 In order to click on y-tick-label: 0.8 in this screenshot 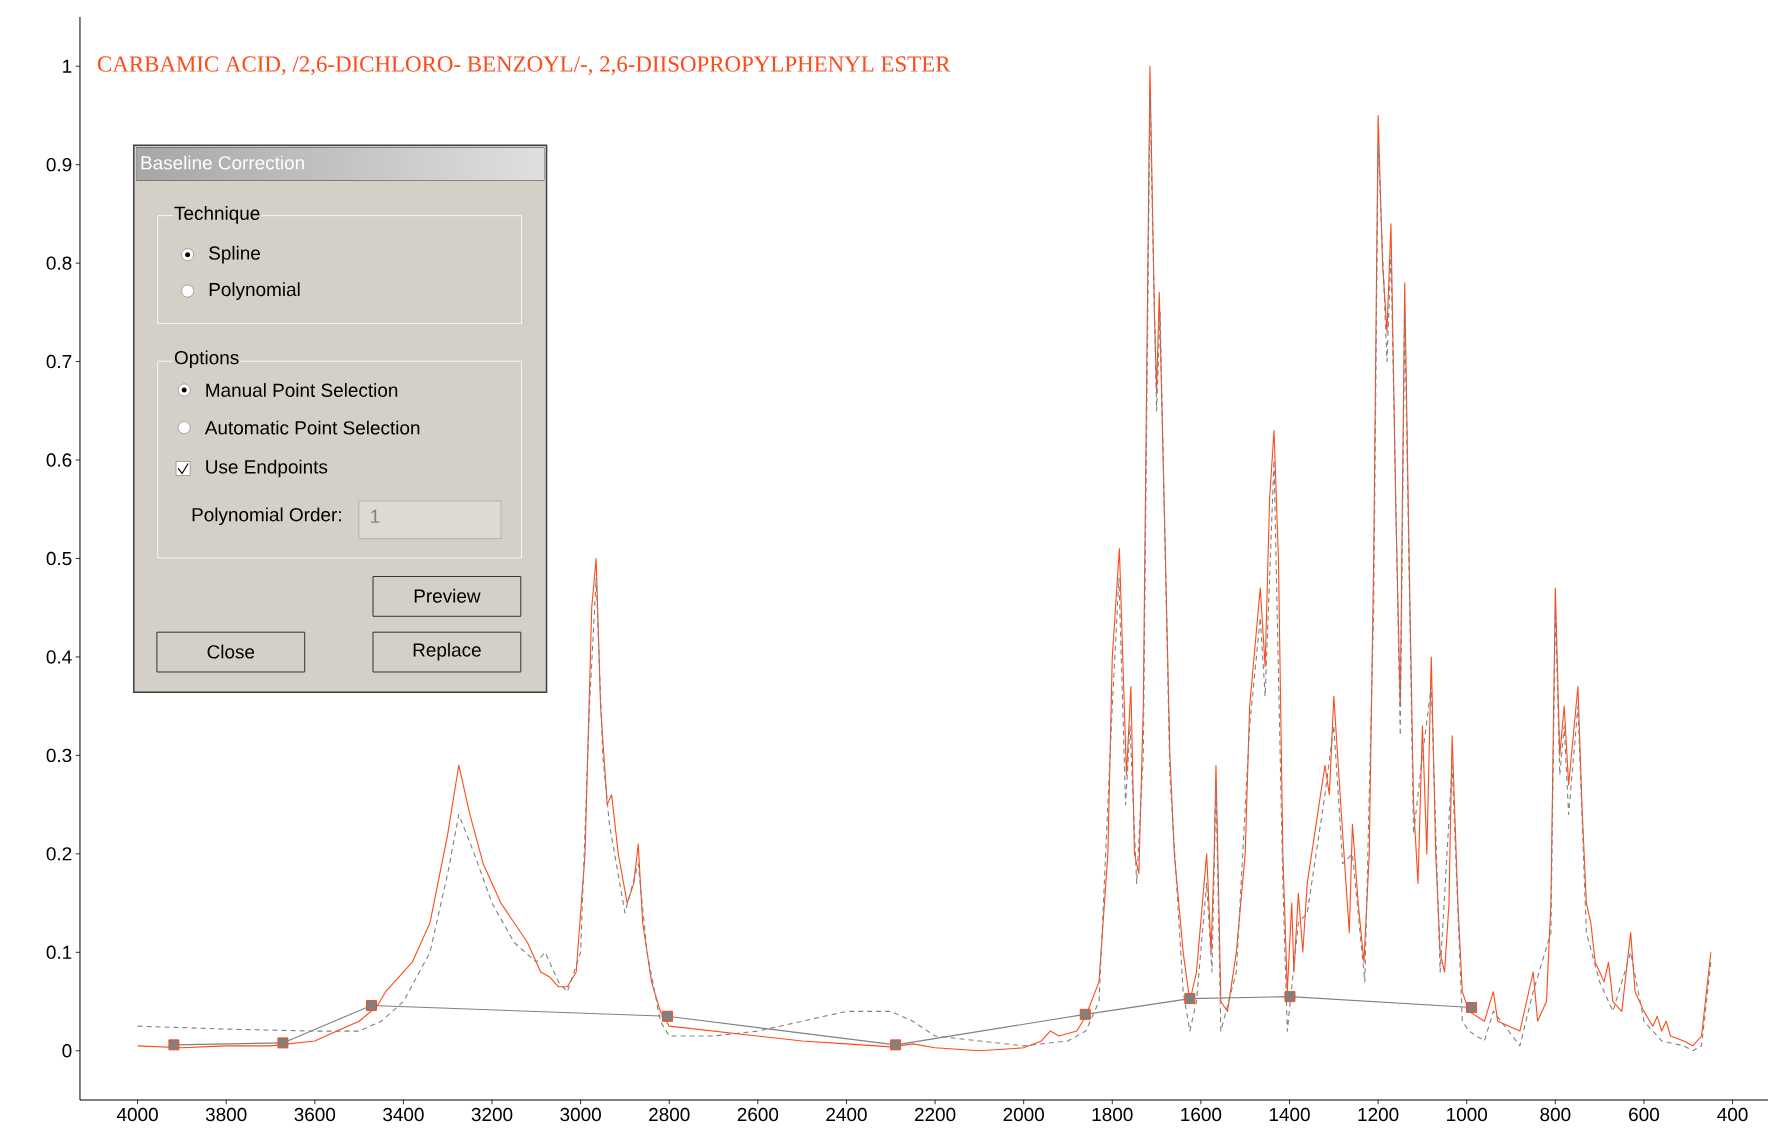, I will do `click(59, 263)`.